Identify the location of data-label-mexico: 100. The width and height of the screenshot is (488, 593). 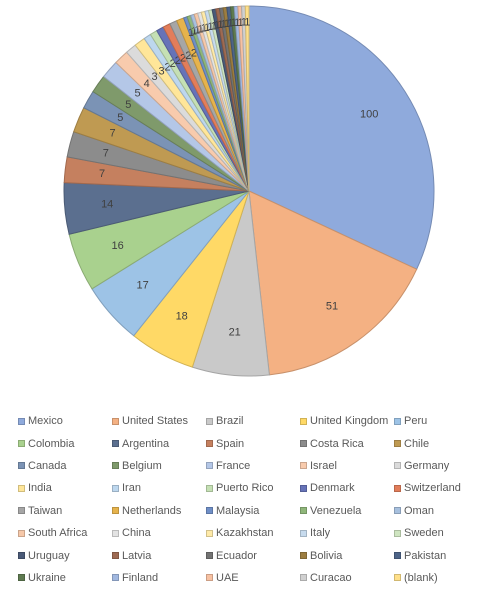
(369, 114).